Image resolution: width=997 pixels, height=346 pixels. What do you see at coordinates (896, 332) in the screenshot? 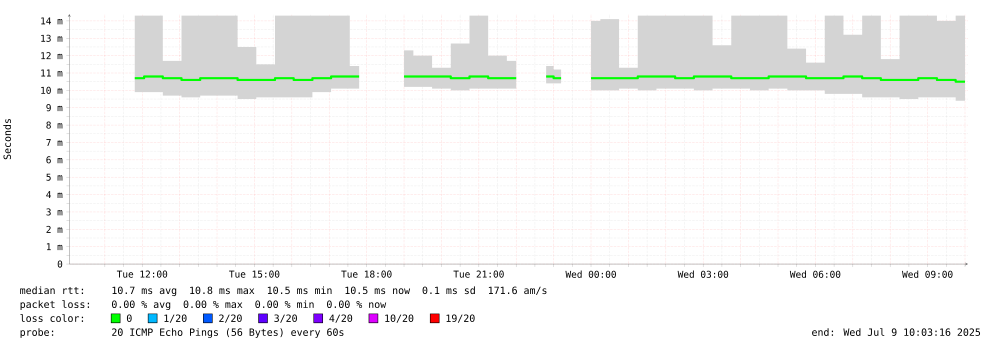
I see `text: end: Wed Jul 9 10:03:16 2025` at bounding box center [896, 332].